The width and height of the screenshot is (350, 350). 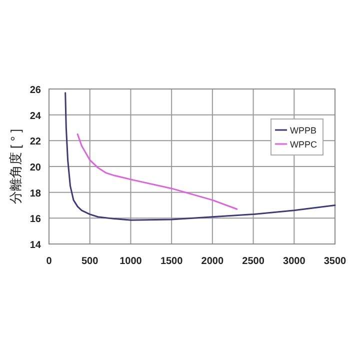 What do you see at coordinates (253, 261) in the screenshot?
I see `x-tick-label: 2500` at bounding box center [253, 261].